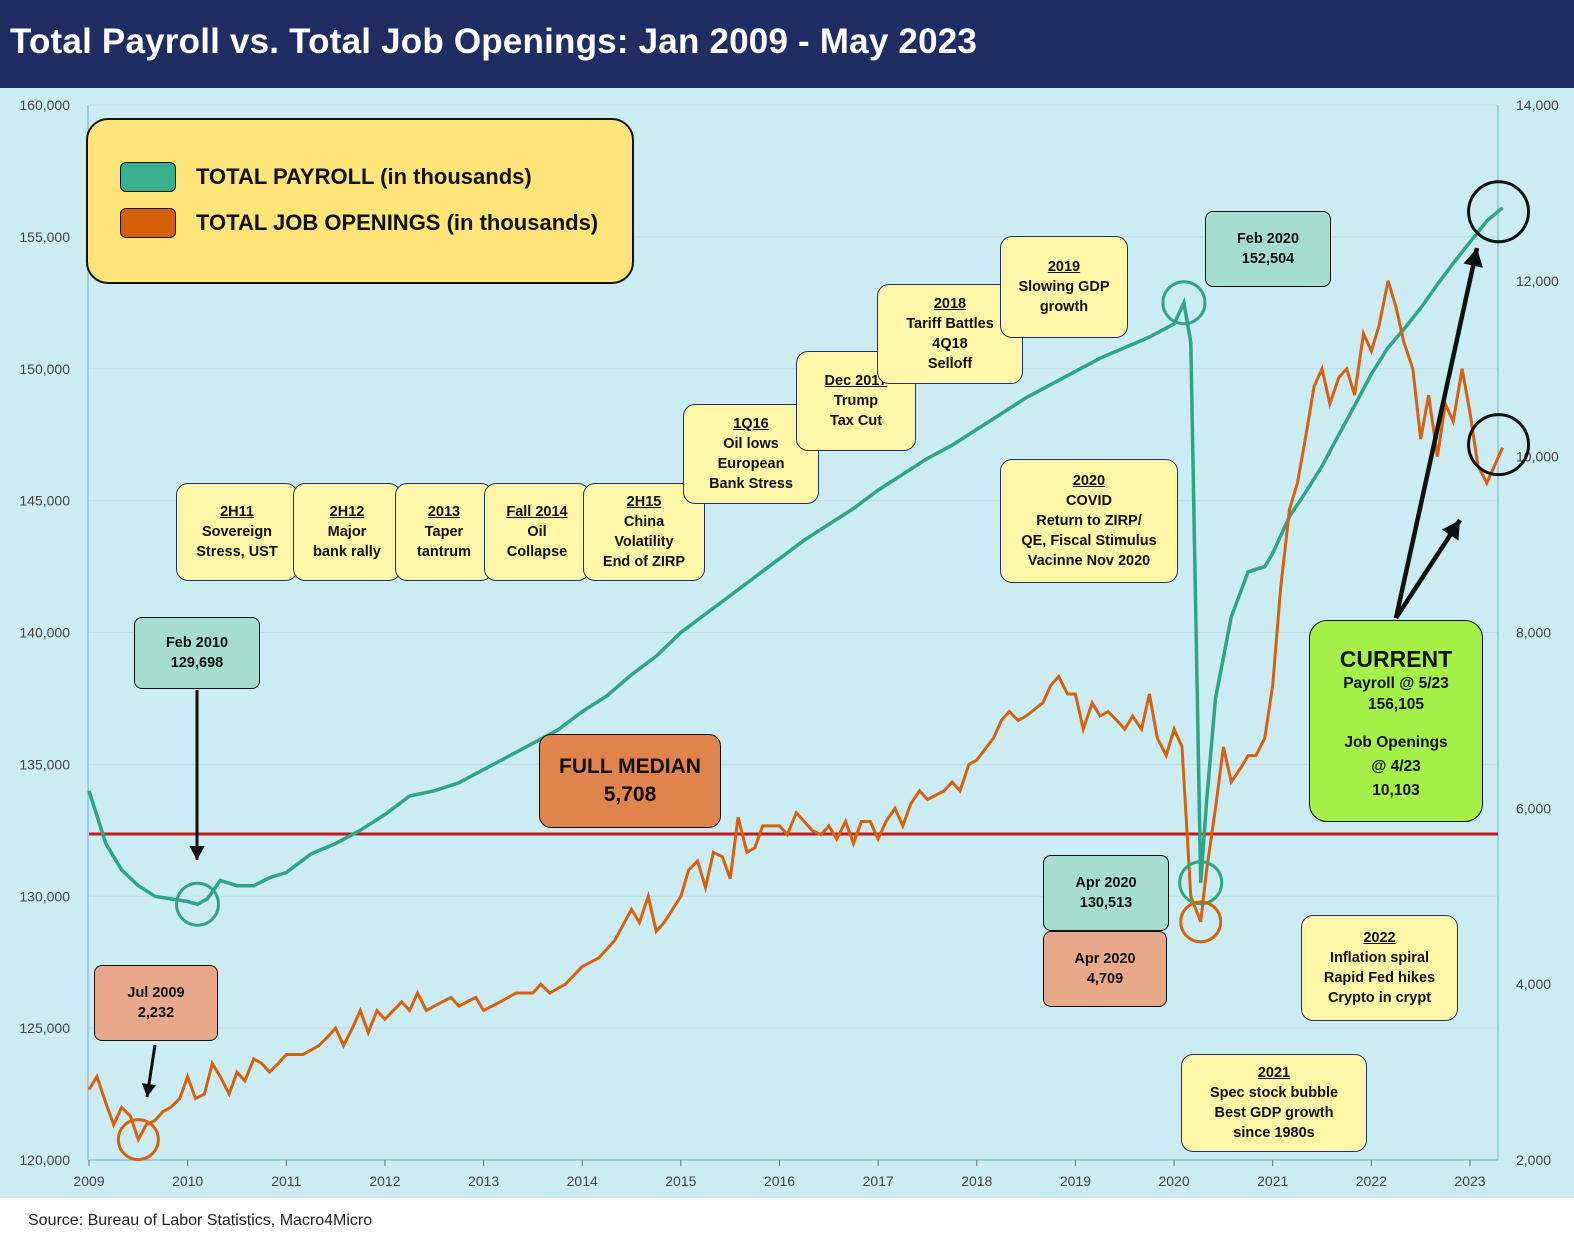 This screenshot has height=1250, width=1574. Describe the element at coordinates (1469, 1181) in the screenshot. I see `x-tick-label: 2023` at that location.